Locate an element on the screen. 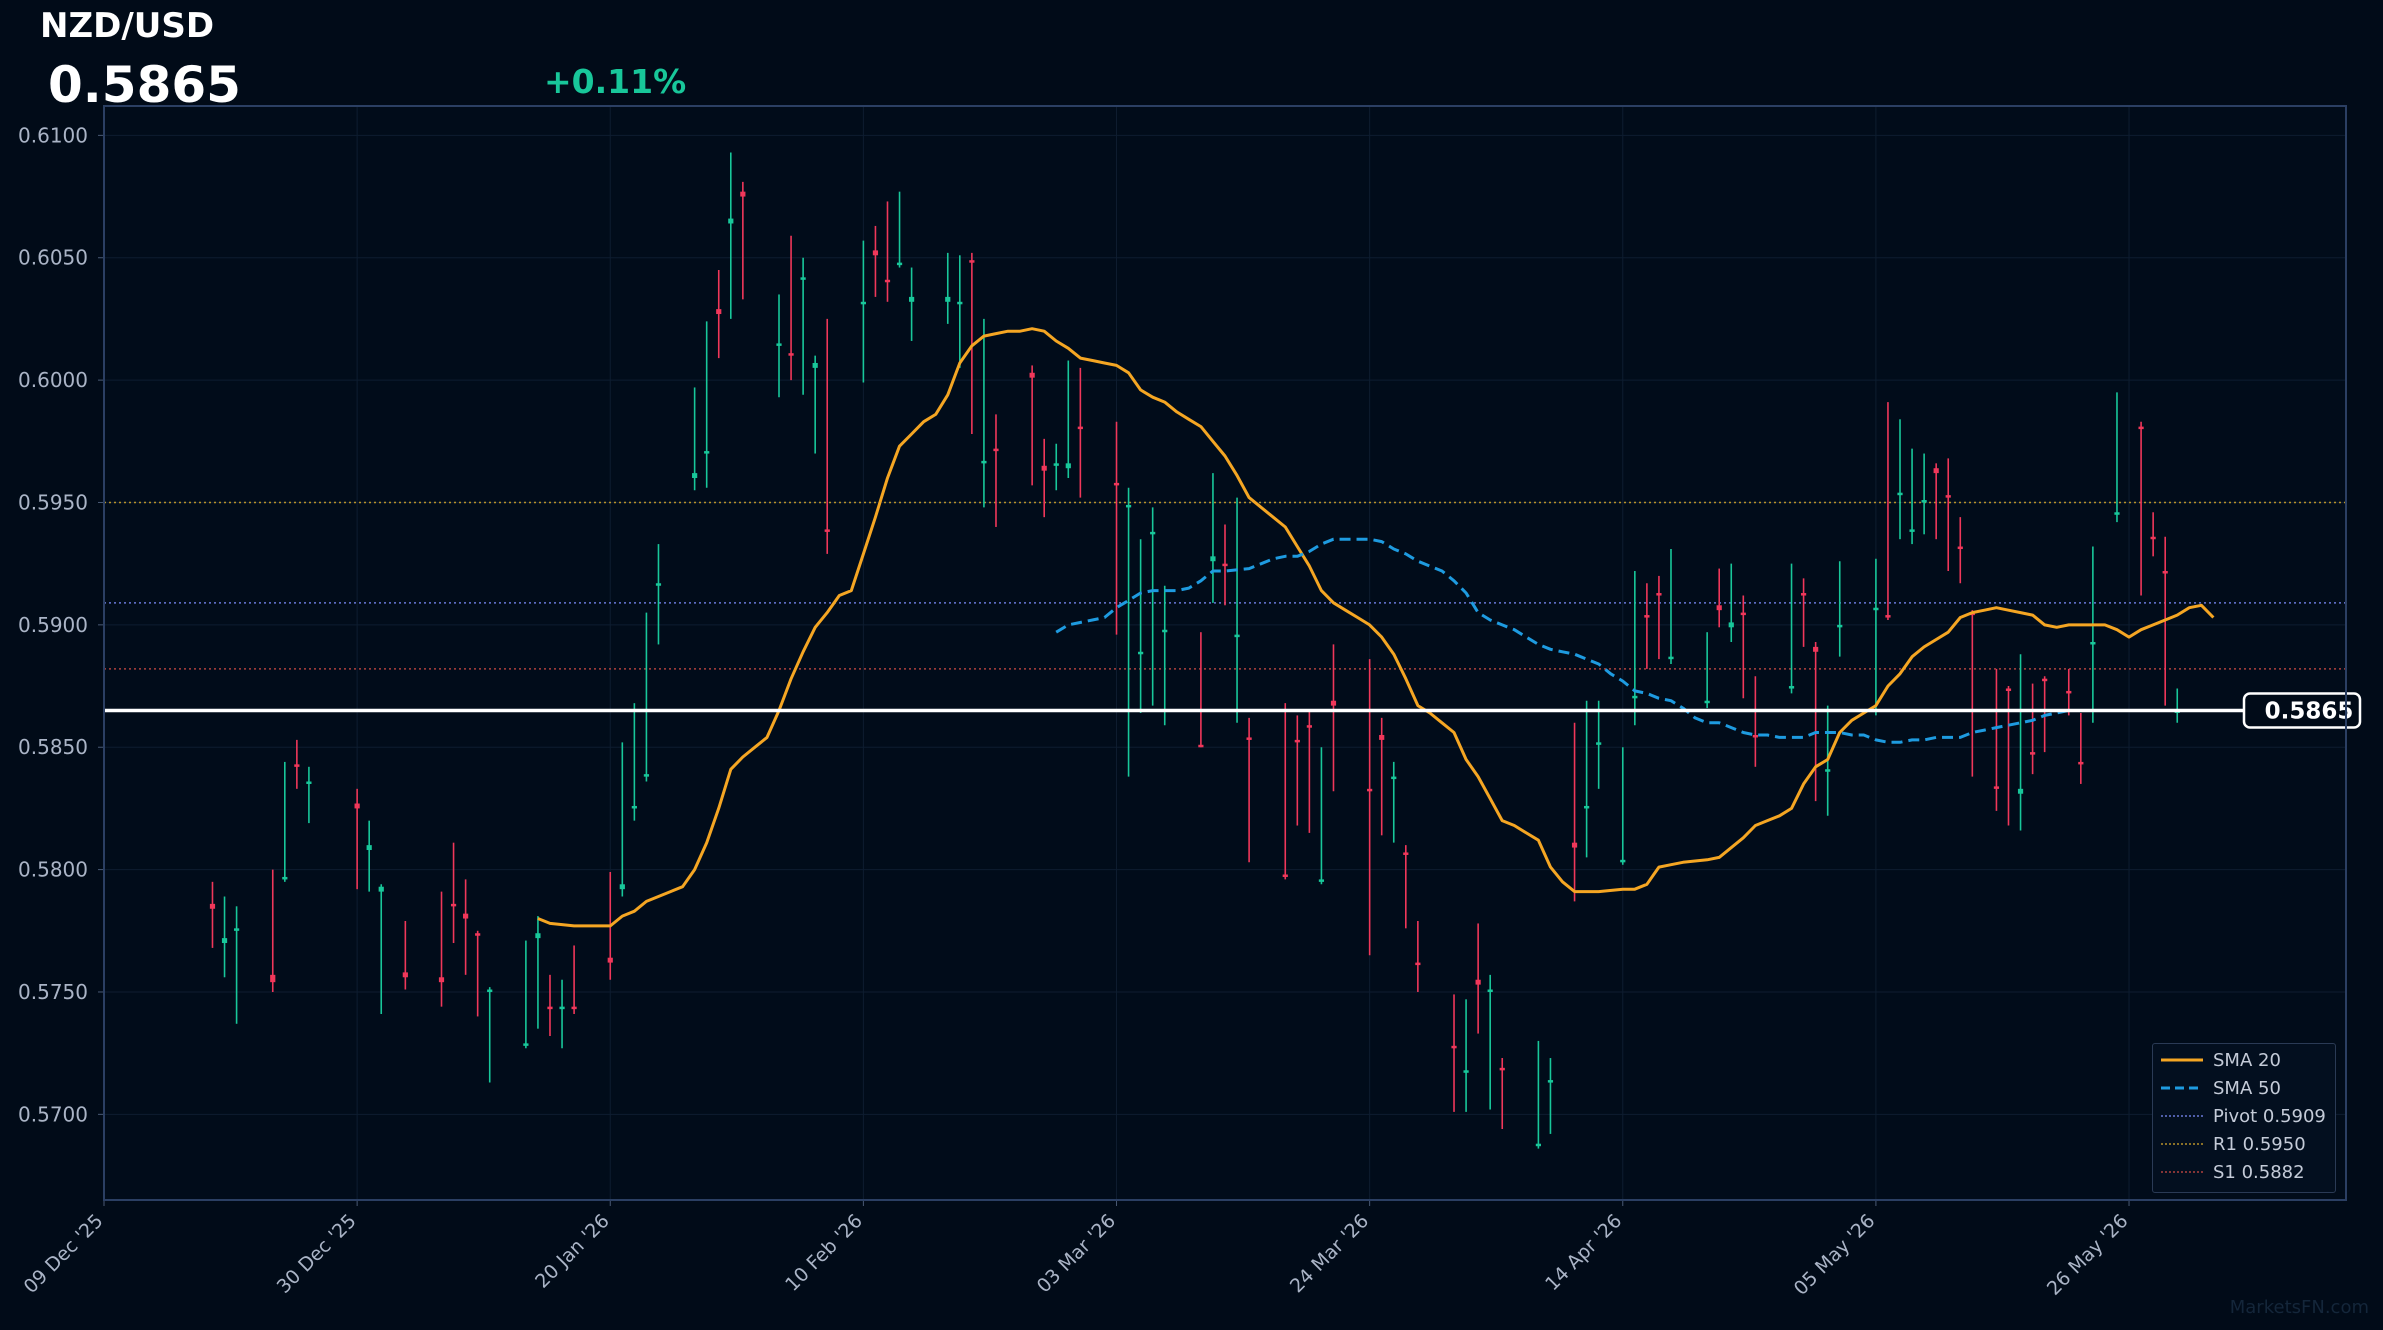 The height and width of the screenshot is (1330, 2383). price-change: +0.11% is located at coordinates (615, 81).